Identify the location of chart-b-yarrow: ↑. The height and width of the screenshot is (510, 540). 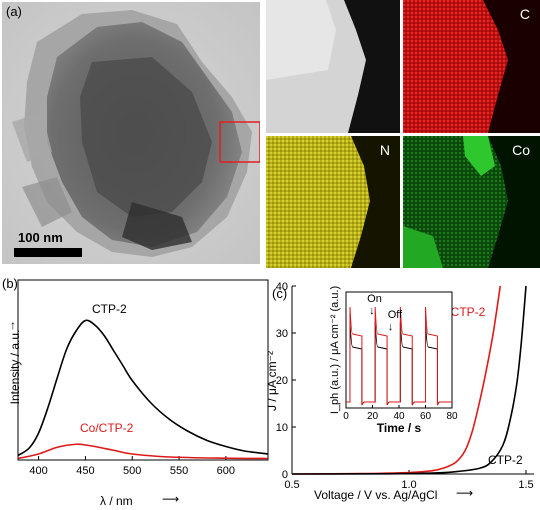
(13, 325).